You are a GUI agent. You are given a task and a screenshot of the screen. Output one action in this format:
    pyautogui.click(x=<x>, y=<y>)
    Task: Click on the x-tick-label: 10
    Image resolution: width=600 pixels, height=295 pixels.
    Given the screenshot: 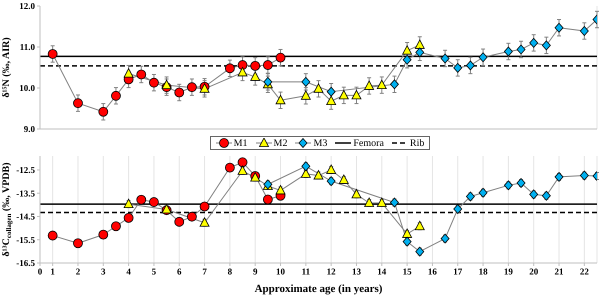 What is the action you would take?
    pyautogui.click(x=281, y=271)
    